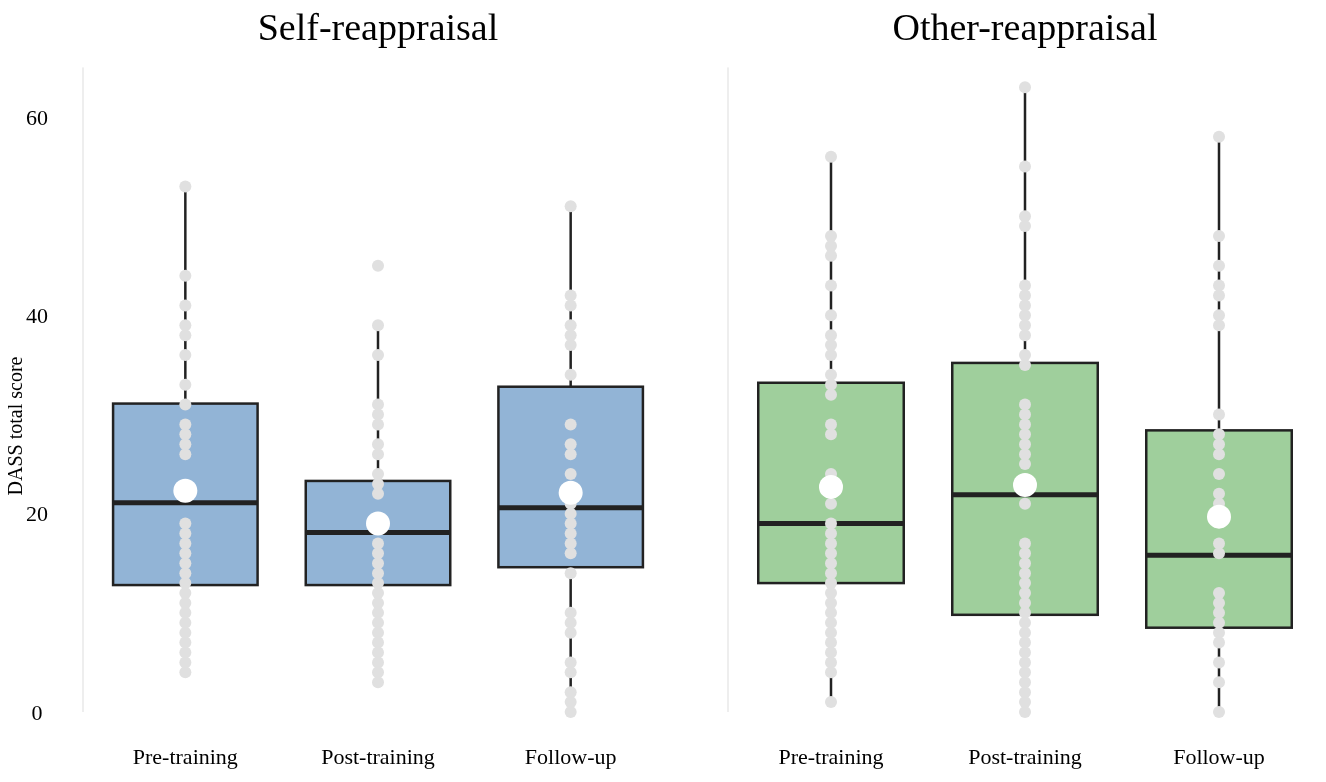 This screenshot has height=782, width=1326. I want to click on y-axis-title: DASS total score, so click(15, 426).